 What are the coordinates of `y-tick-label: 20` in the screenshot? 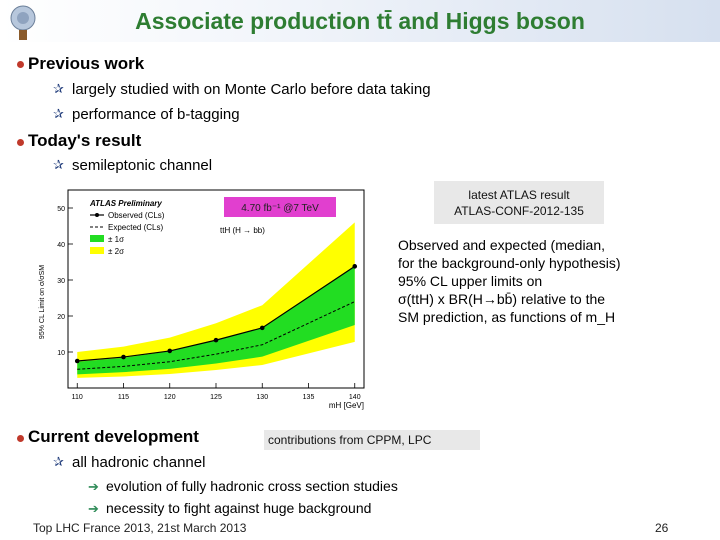 It's located at (61, 317).